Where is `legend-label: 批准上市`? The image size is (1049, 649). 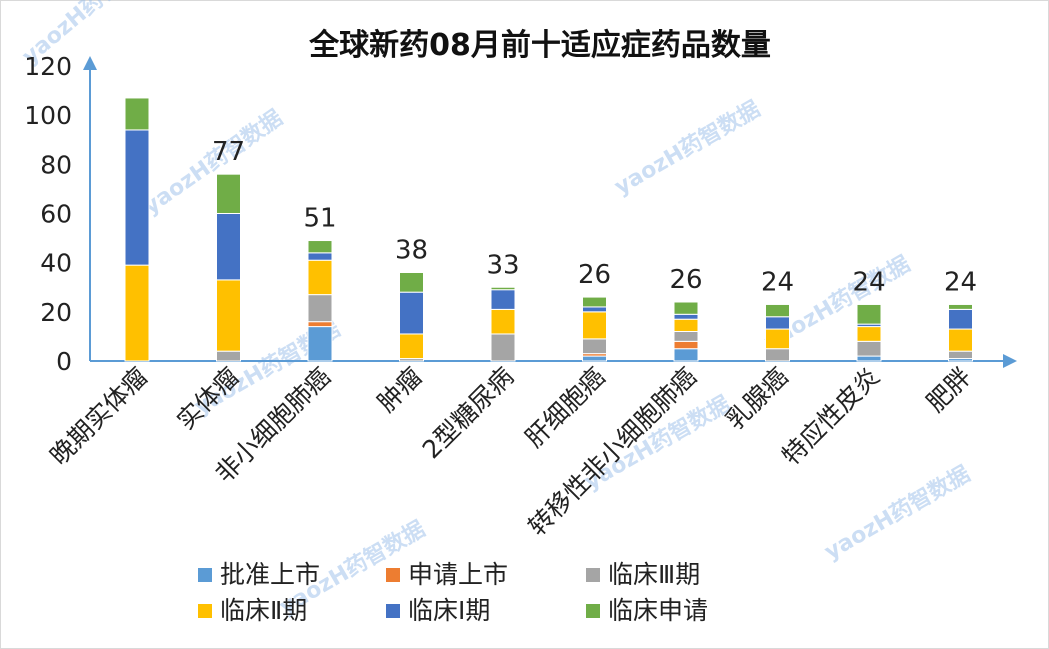 legend-label: 批准上市 is located at coordinates (270, 574).